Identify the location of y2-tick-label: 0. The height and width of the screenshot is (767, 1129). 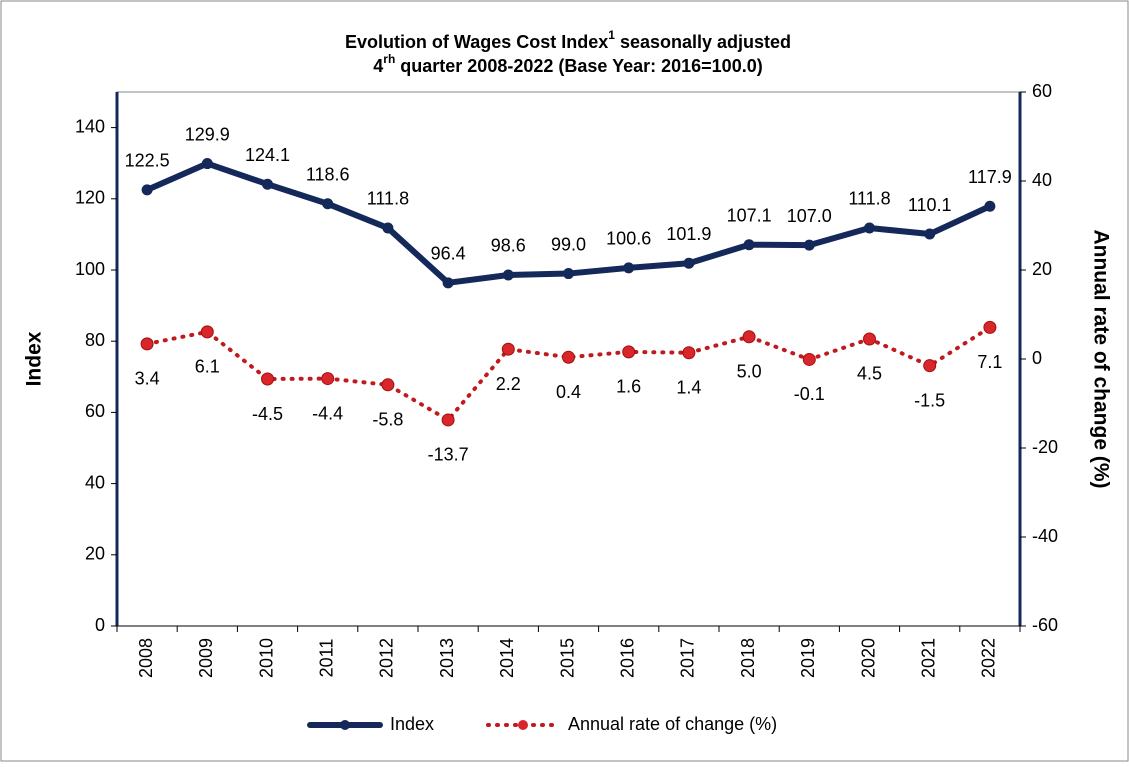
(1037, 358).